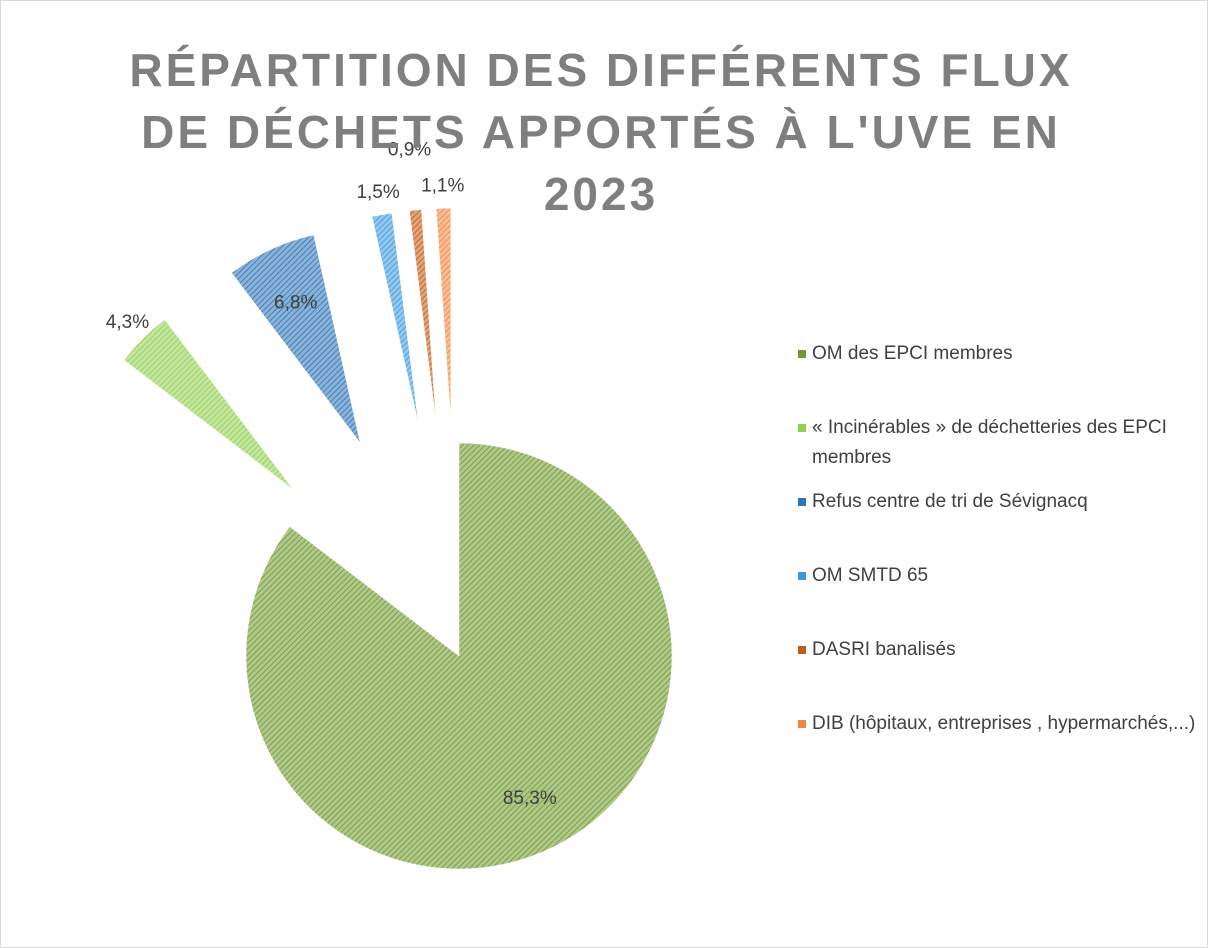 This screenshot has height=948, width=1208. I want to click on legend-item: DASRI banalisés, so click(998, 672).